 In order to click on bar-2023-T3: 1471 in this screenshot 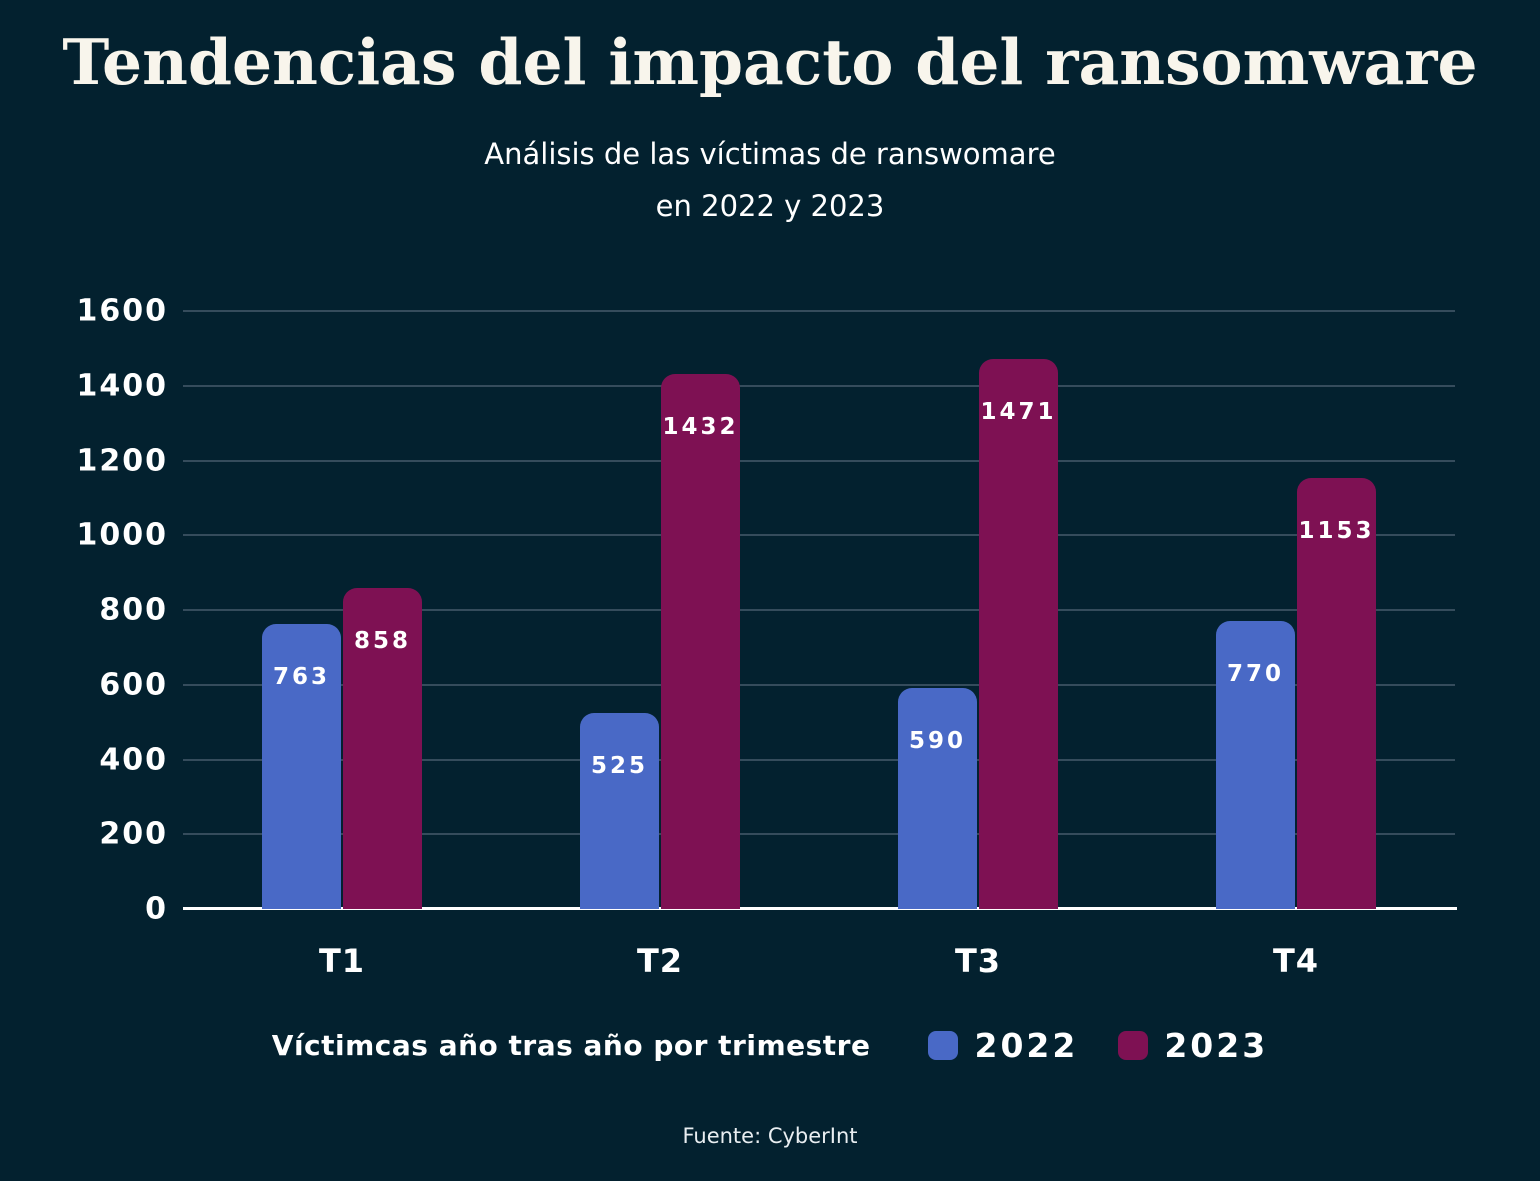, I will do `click(1018, 634)`.